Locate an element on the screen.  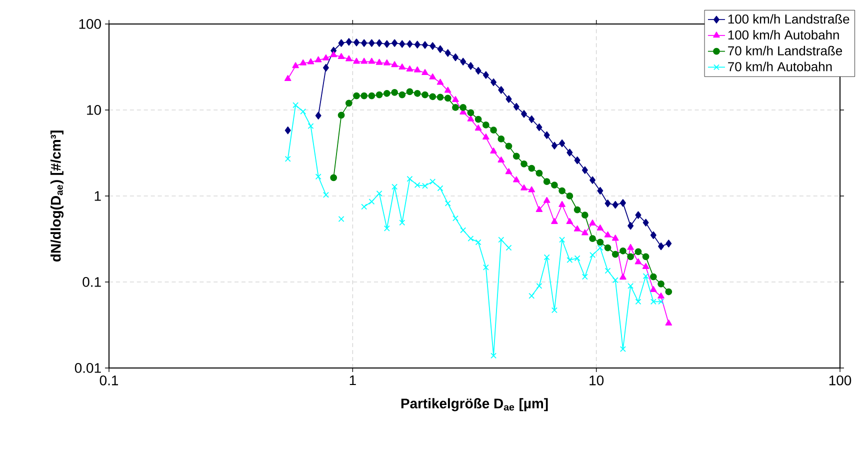
x-tick-label: 10 is located at coordinates (597, 380).